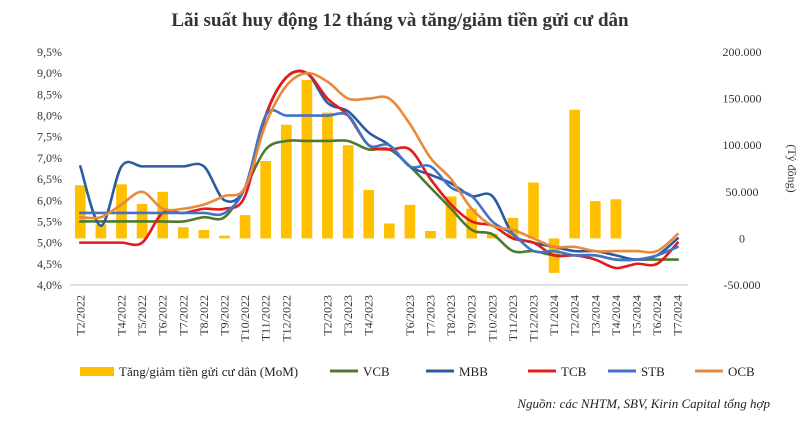 Image resolution: width=800 pixels, height=430 pixels. I want to click on x-tick-label: T7/2022, so click(183, 315).